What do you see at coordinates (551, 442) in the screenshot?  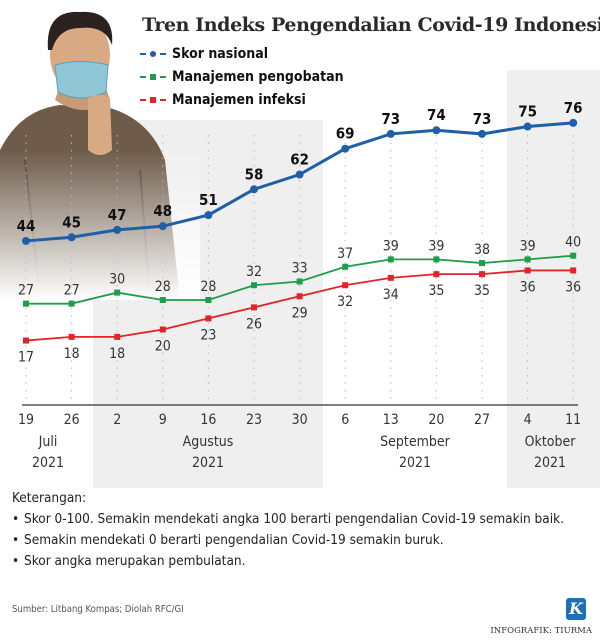 I see `month-label: Oktober` at bounding box center [551, 442].